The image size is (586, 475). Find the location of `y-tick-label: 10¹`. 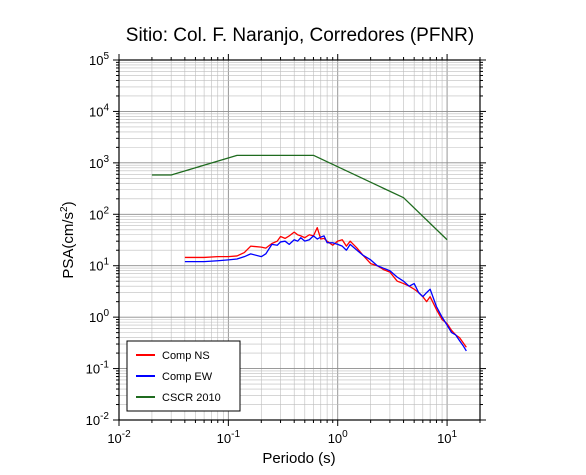

y-tick-label: 10¹ is located at coordinates (99, 265).